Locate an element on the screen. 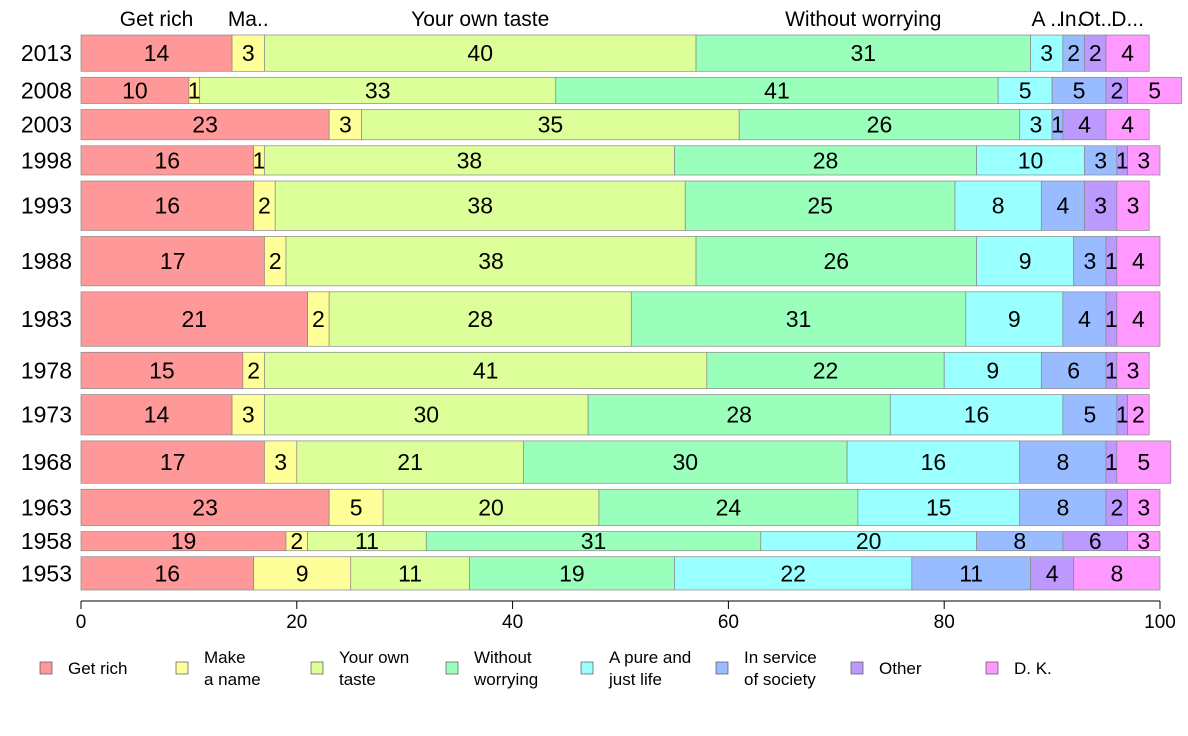 Image resolution: width=1188 pixels, height=736 pixels. category-label: 1968 is located at coordinates (46, 462).